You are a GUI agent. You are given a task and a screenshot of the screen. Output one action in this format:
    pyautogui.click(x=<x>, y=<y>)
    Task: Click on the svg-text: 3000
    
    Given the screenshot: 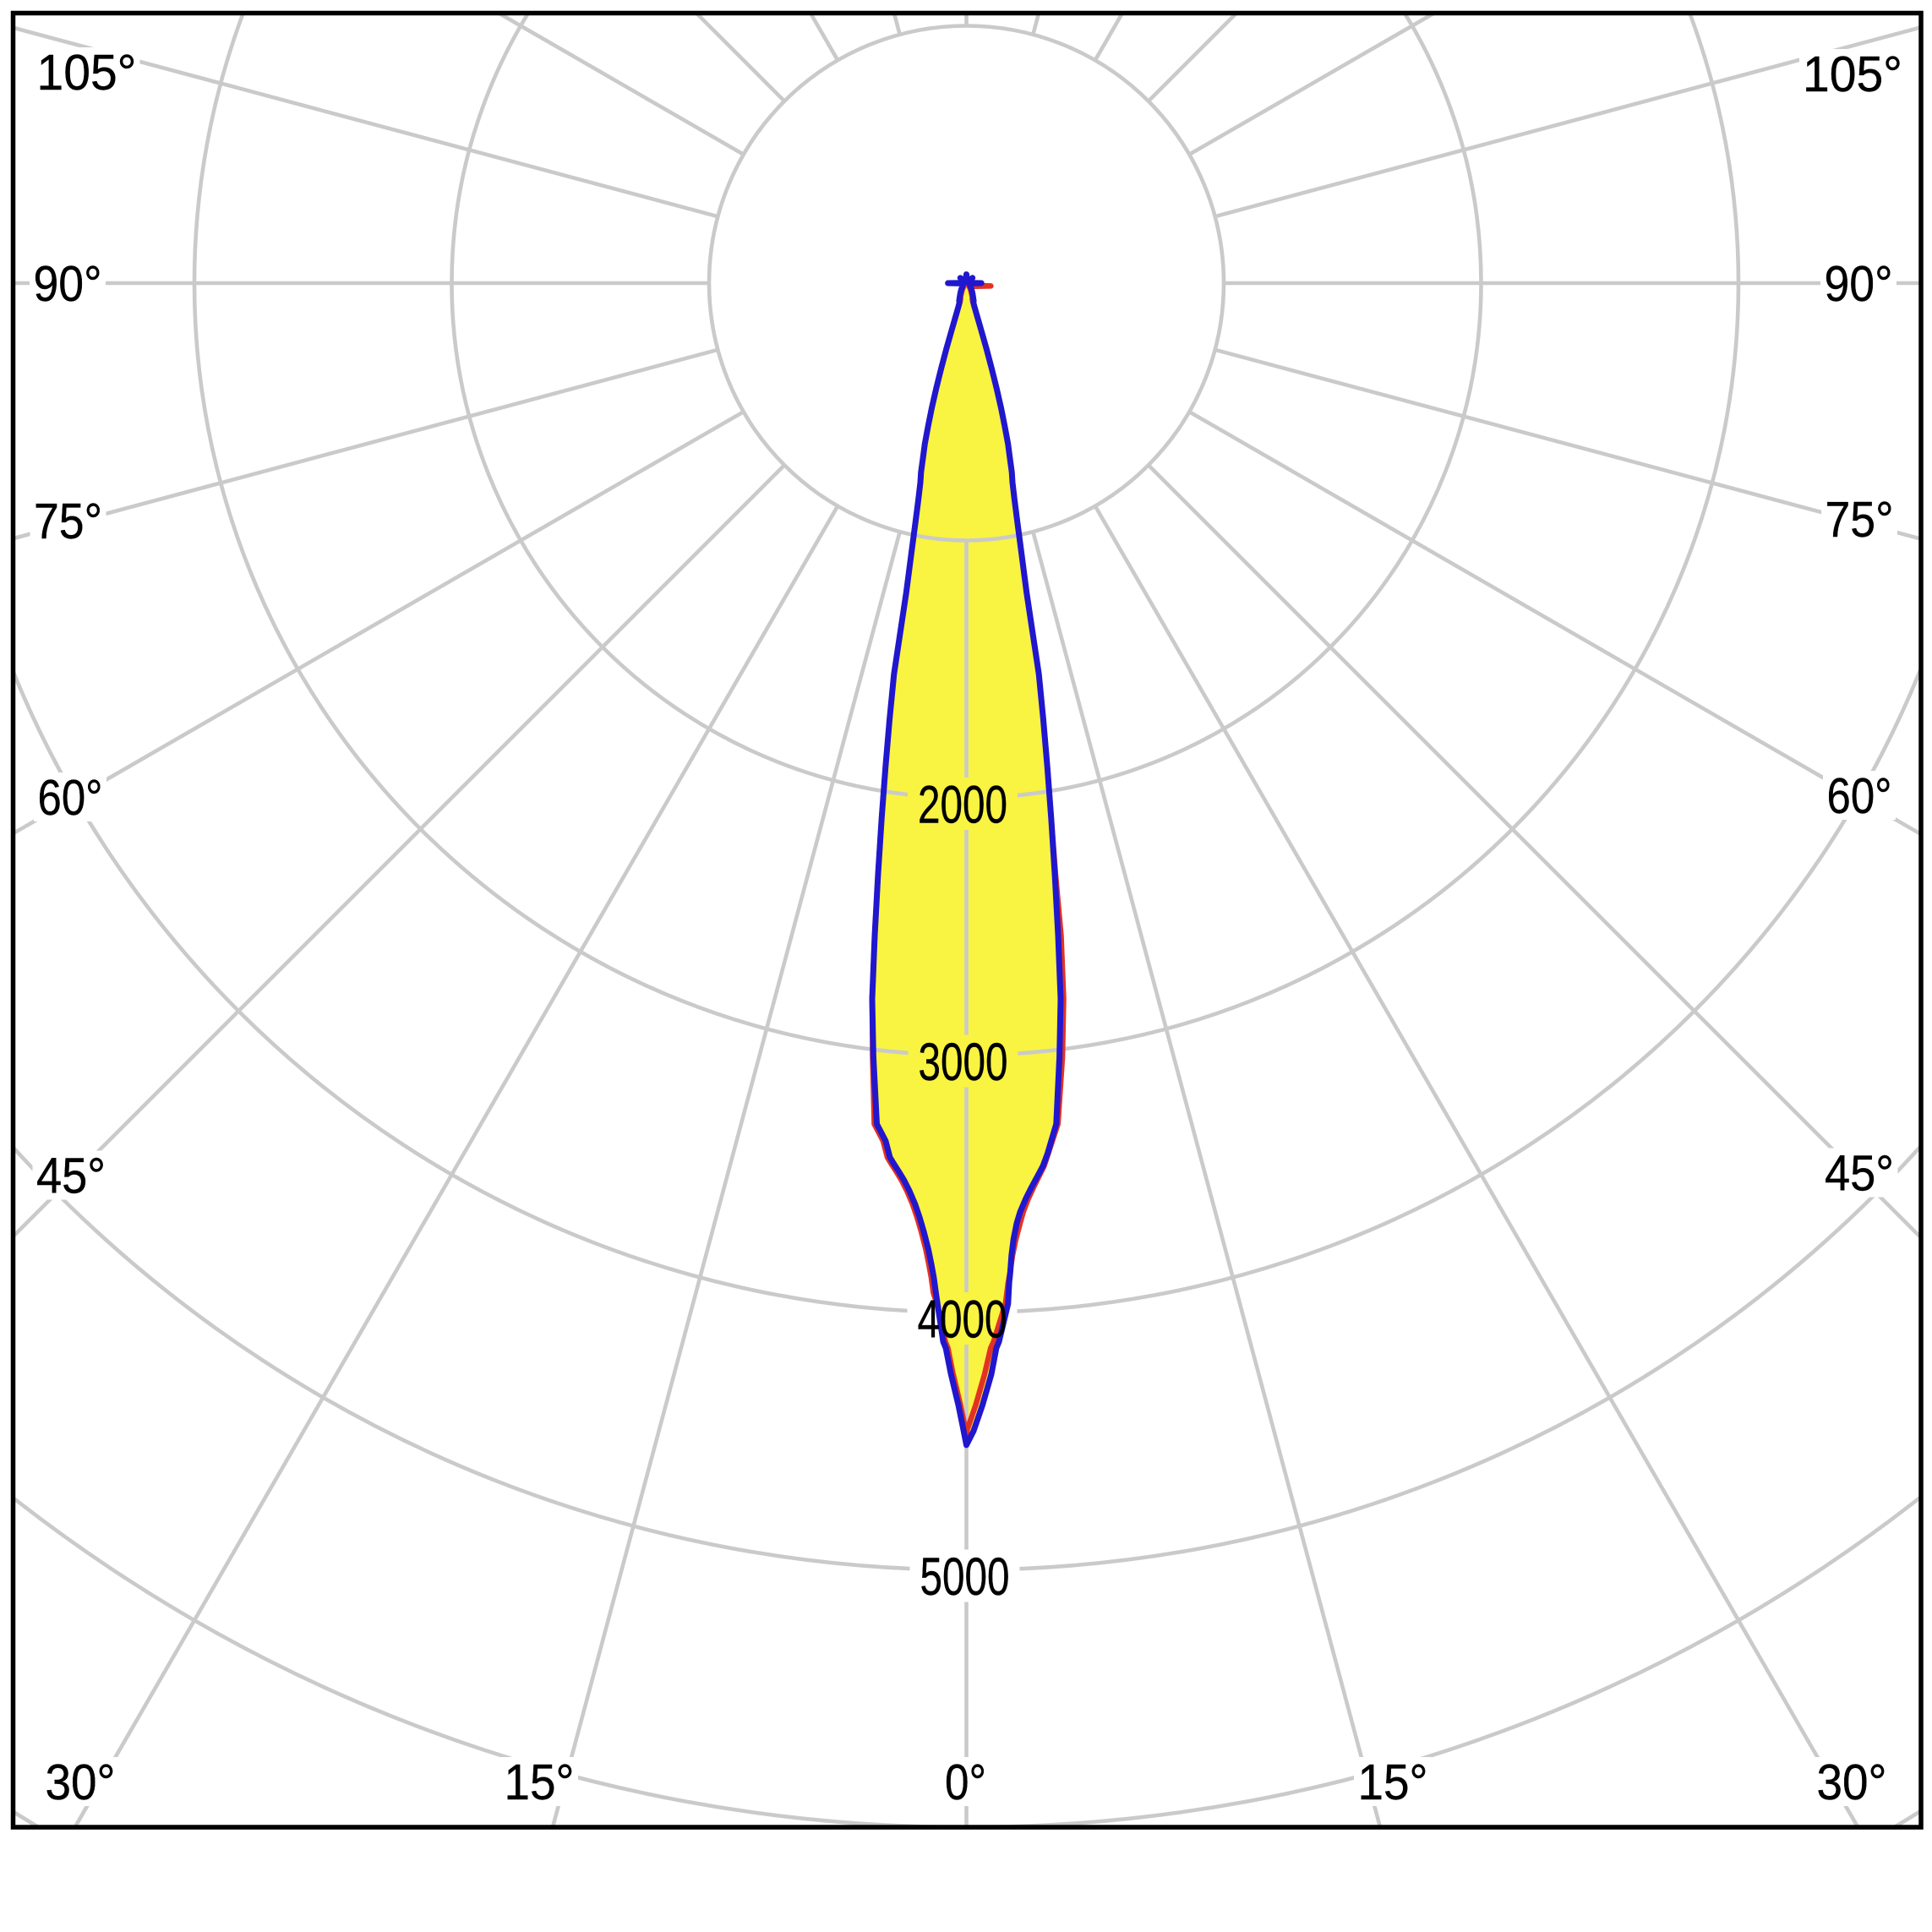 What is the action you would take?
    pyautogui.click(x=963, y=1062)
    